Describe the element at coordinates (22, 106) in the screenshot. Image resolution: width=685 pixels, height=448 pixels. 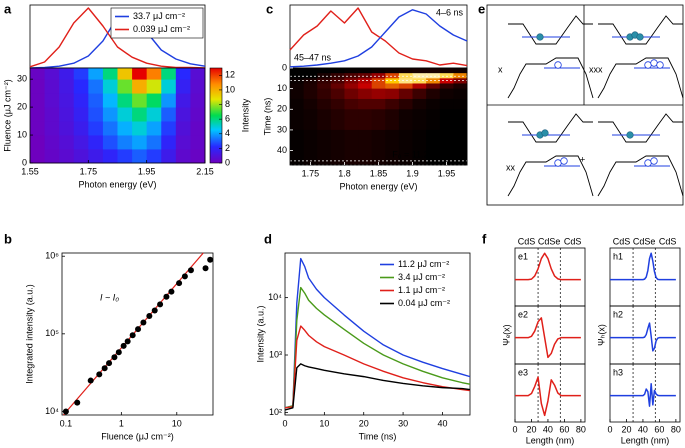
I see `y-tick-label: 20` at that location.